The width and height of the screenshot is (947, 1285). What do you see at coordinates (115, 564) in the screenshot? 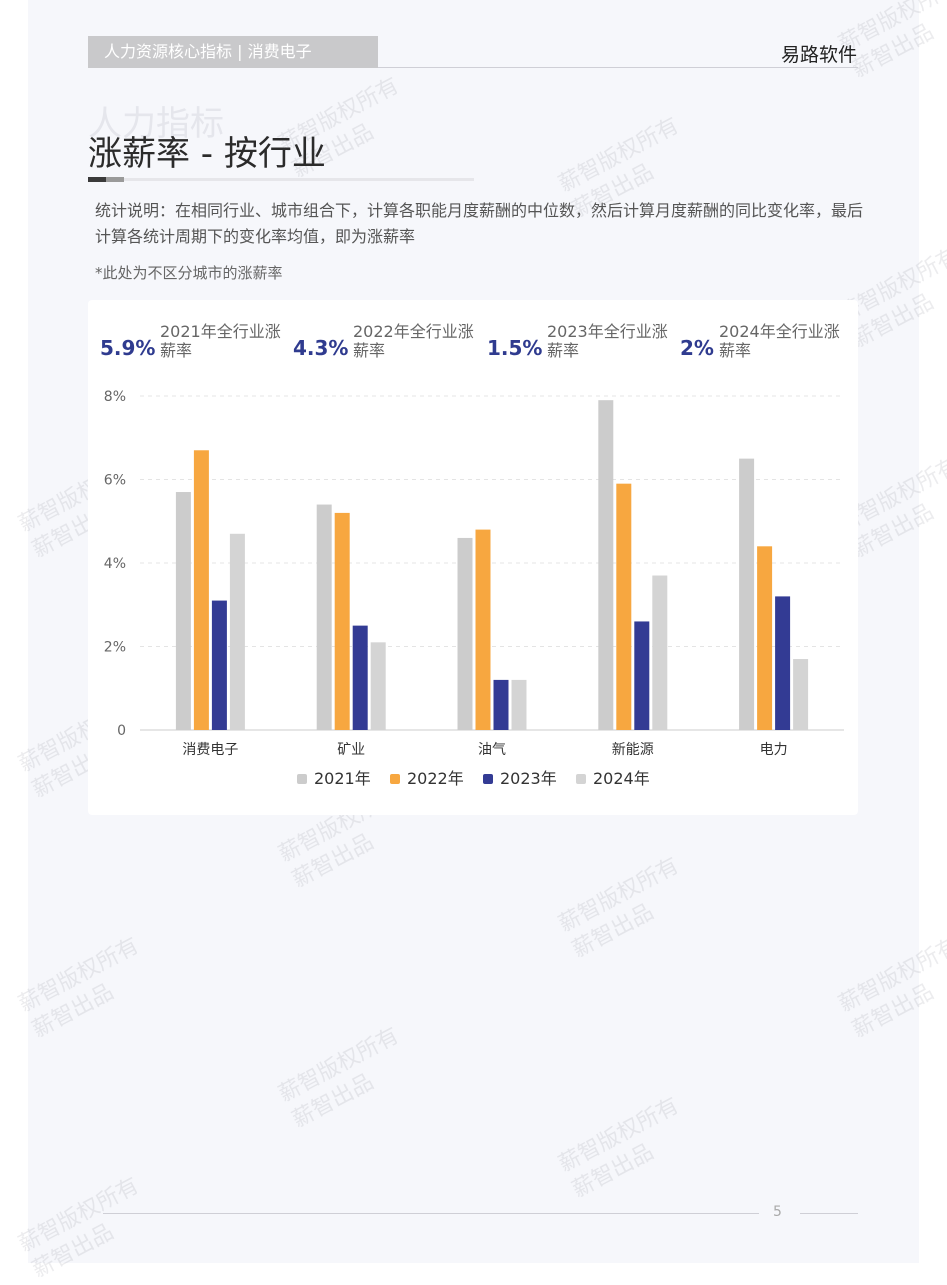
I see `y-tick-label: 4%` at bounding box center [115, 564].